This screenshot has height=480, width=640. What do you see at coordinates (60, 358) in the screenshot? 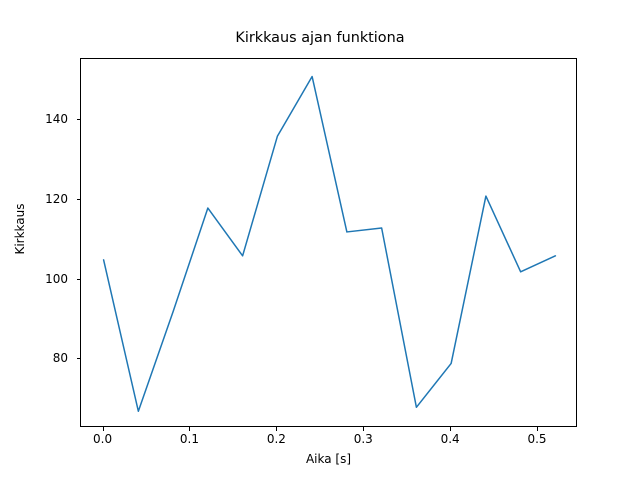
I see `y-tick-label: 80` at bounding box center [60, 358].